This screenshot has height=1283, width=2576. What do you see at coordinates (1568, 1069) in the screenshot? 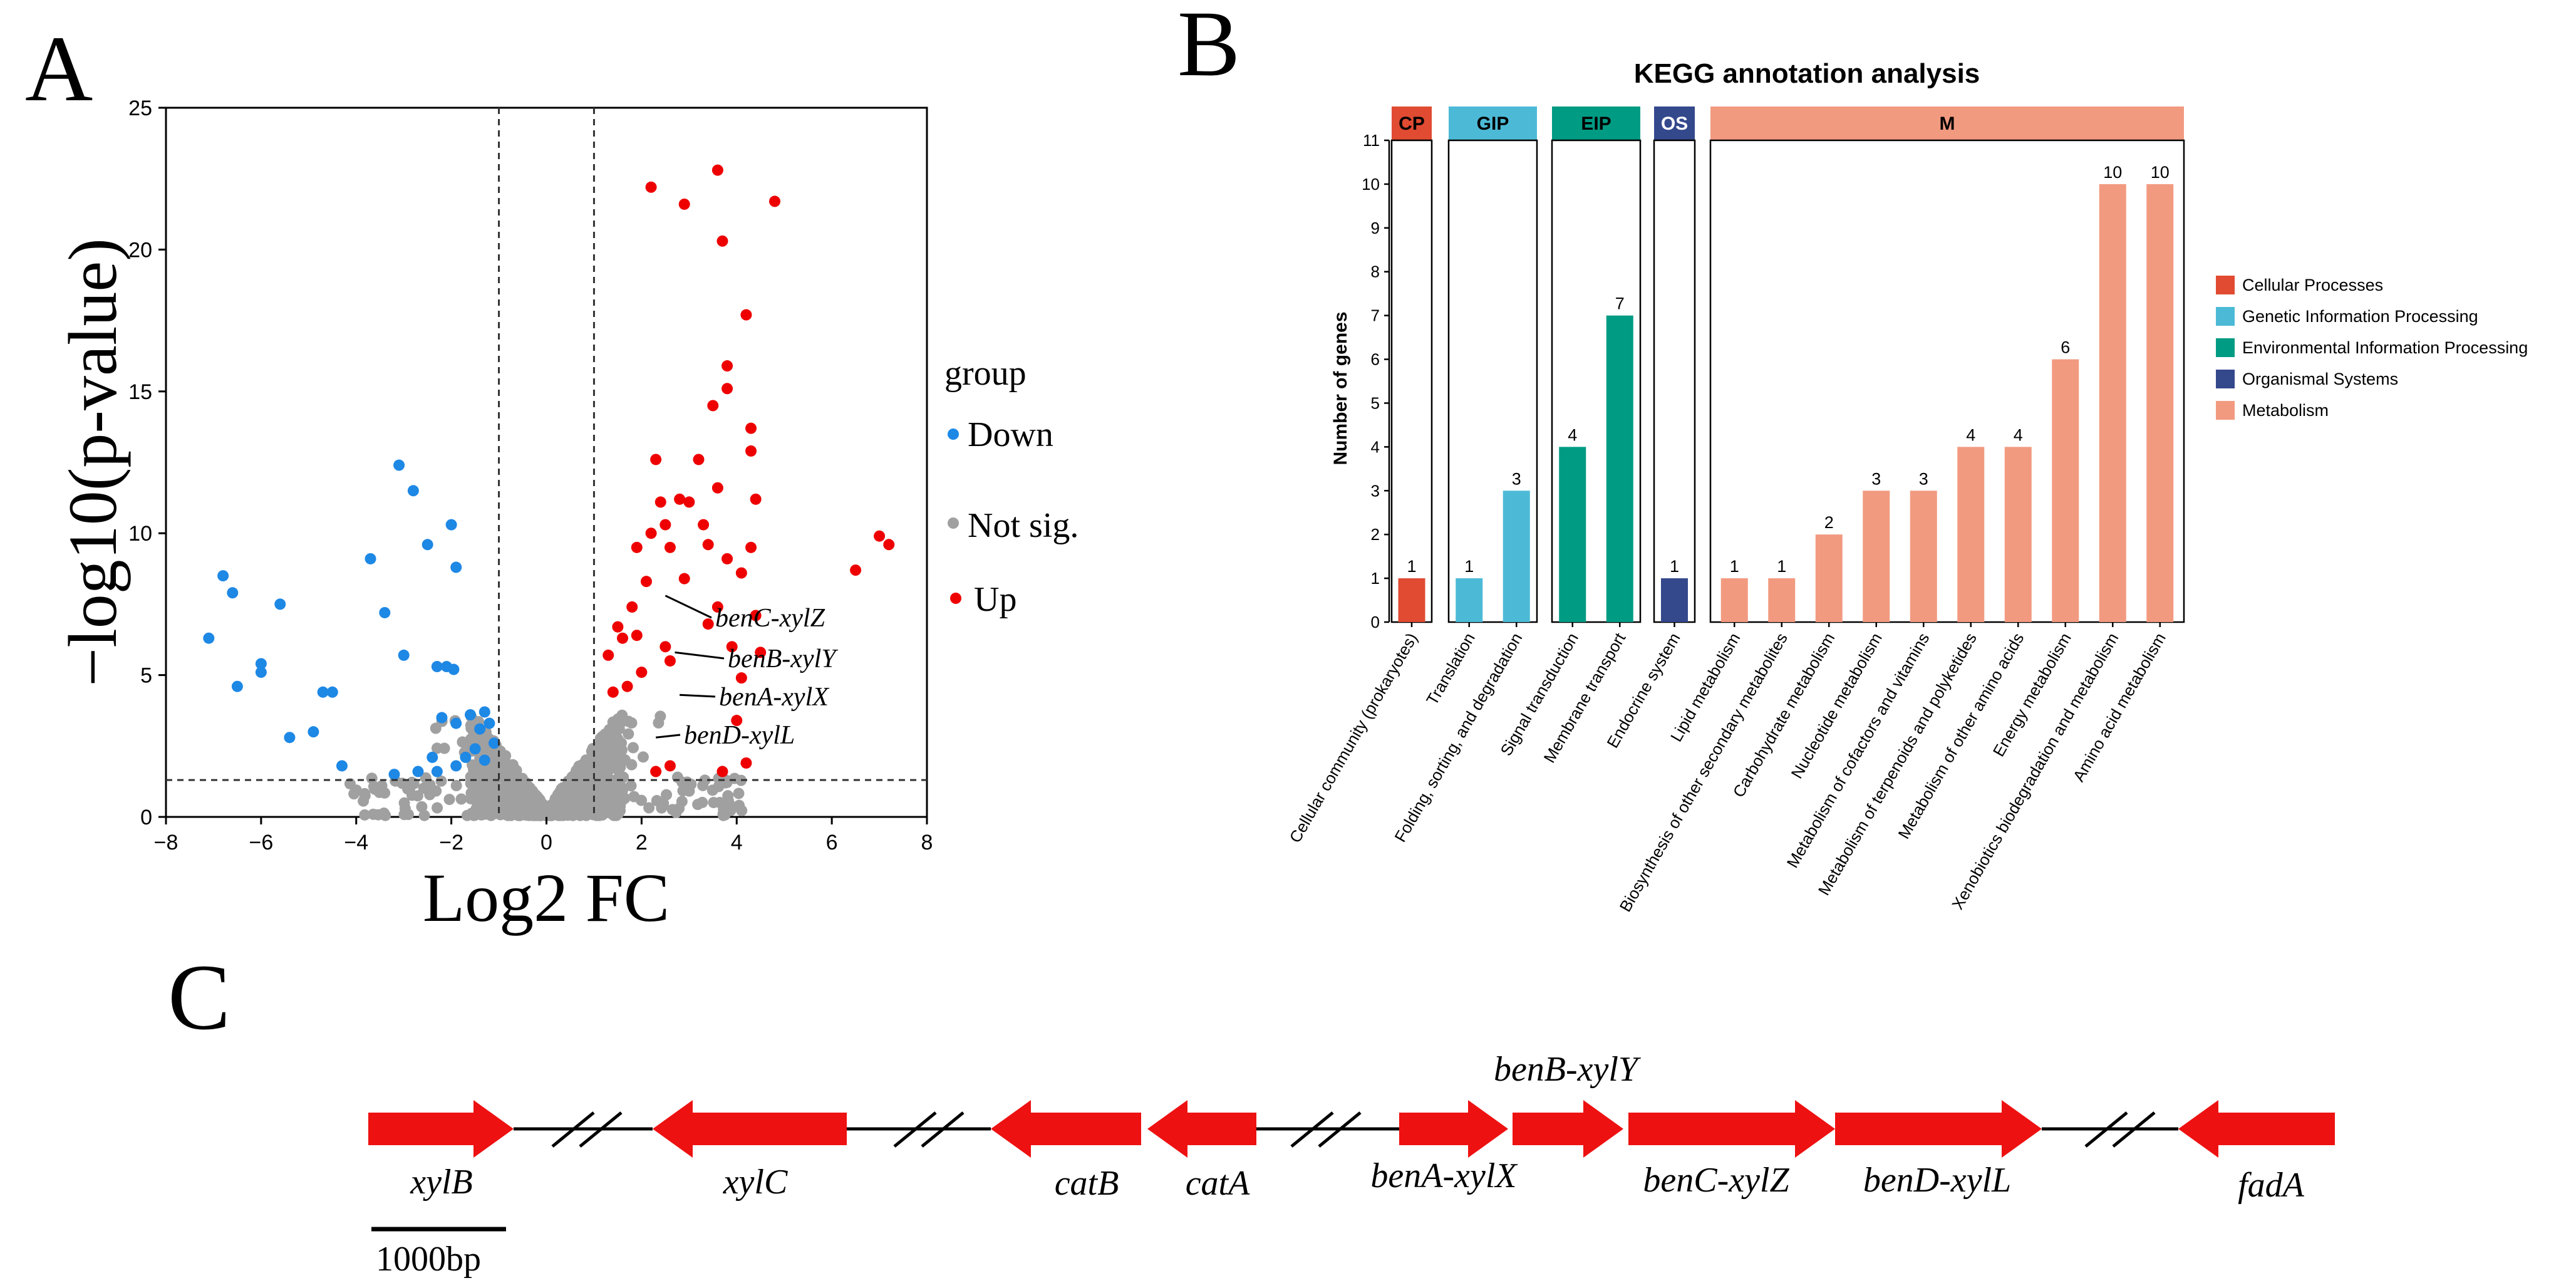
I see `gene-label: benB-xylY` at bounding box center [1568, 1069].